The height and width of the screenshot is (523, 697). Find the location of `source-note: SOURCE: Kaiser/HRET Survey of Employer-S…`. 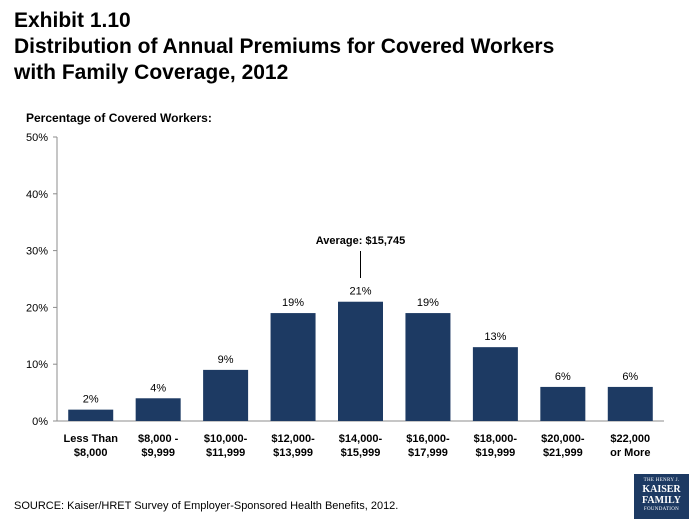

source-note: SOURCE: Kaiser/HRET Survey of Employer-S… is located at coordinates (206, 506).